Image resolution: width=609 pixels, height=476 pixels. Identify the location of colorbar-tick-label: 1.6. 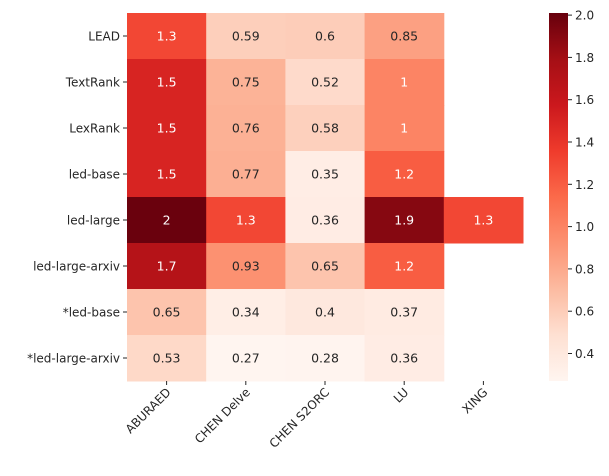
(584, 100).